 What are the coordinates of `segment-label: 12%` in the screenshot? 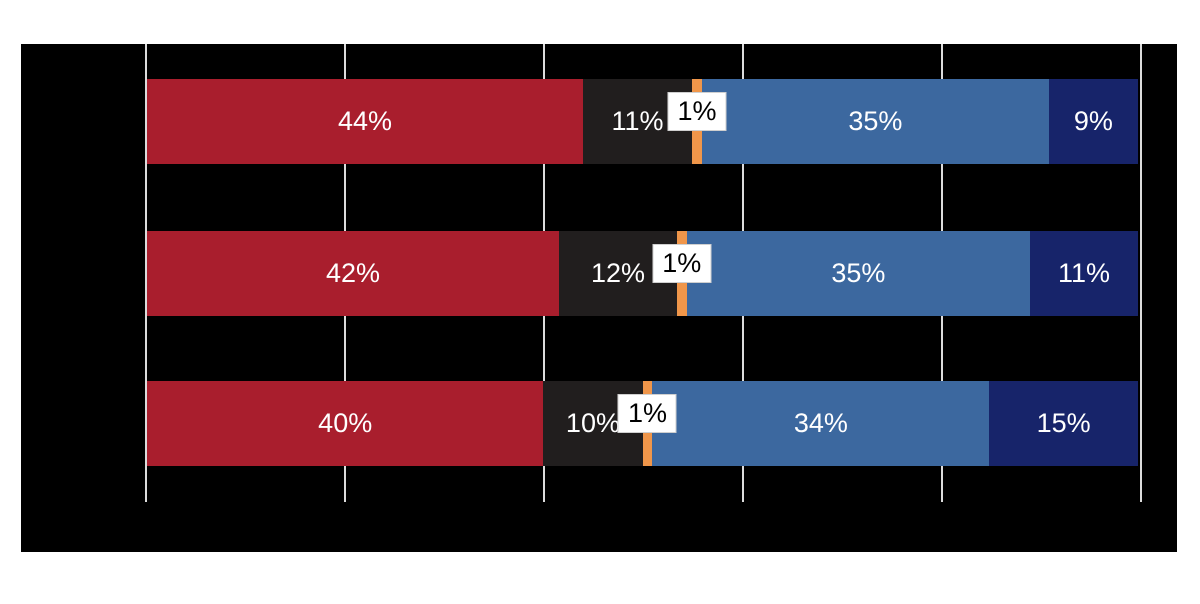 It's located at (617, 273).